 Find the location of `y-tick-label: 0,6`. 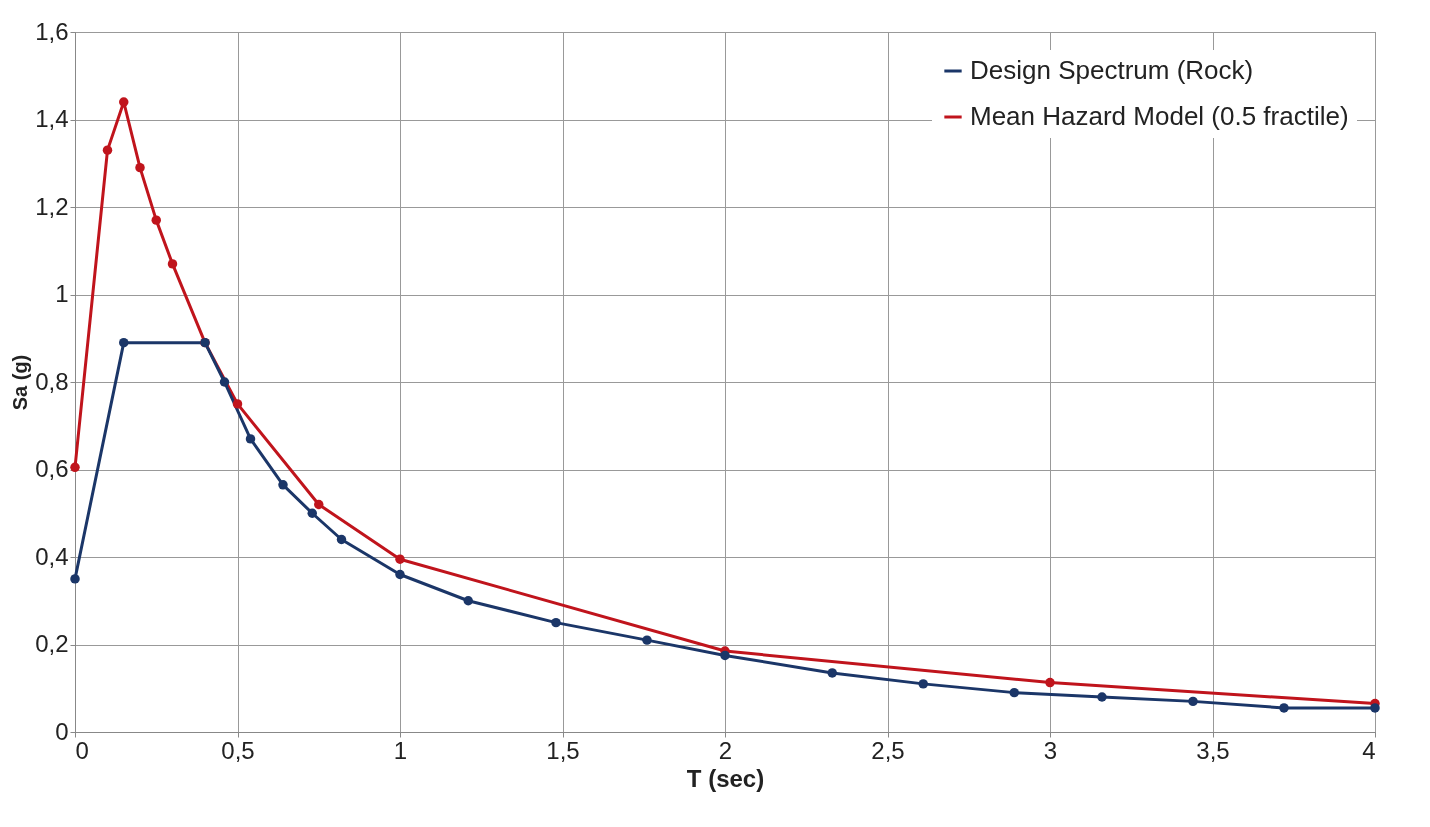

y-tick-label: 0,6 is located at coordinates (52, 468).